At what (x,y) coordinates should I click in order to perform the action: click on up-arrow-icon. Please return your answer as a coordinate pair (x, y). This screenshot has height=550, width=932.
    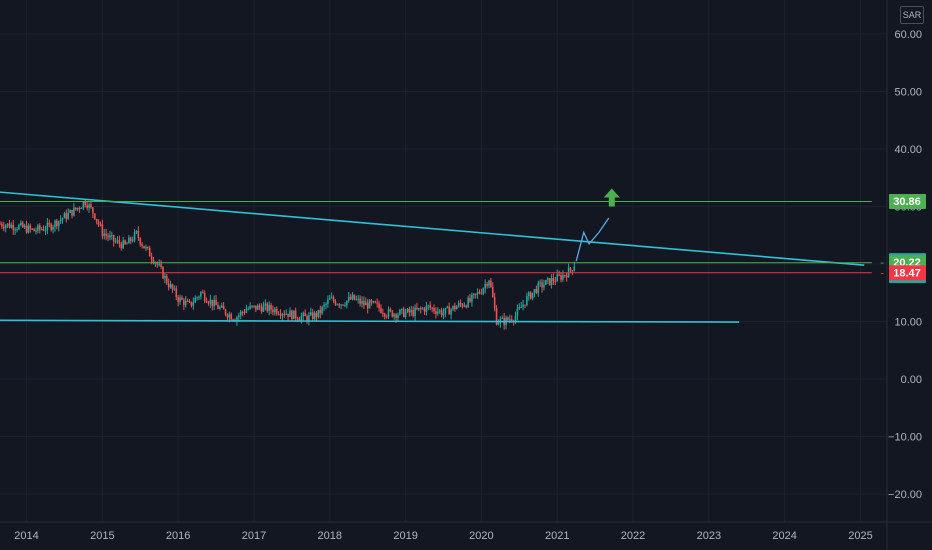
    Looking at the image, I should click on (611, 197).